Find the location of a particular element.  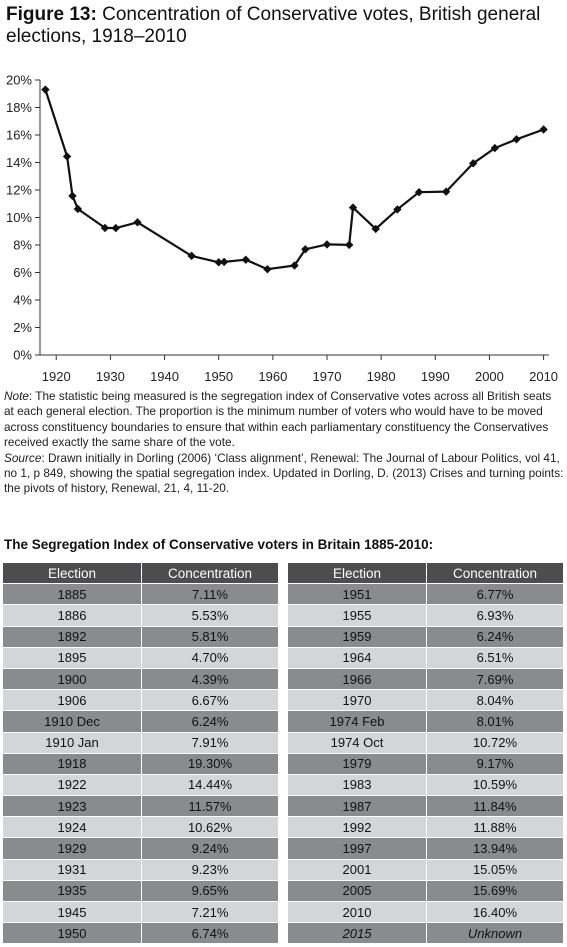

table-row: 1892 5.81% is located at coordinates (140, 636).